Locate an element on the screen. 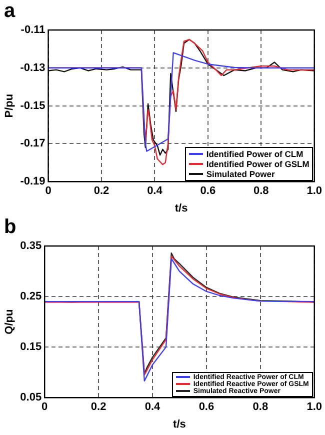 Image resolution: width=325 pixels, height=435 pixels. y-tick-label: -0.13 is located at coordinates (33, 68).